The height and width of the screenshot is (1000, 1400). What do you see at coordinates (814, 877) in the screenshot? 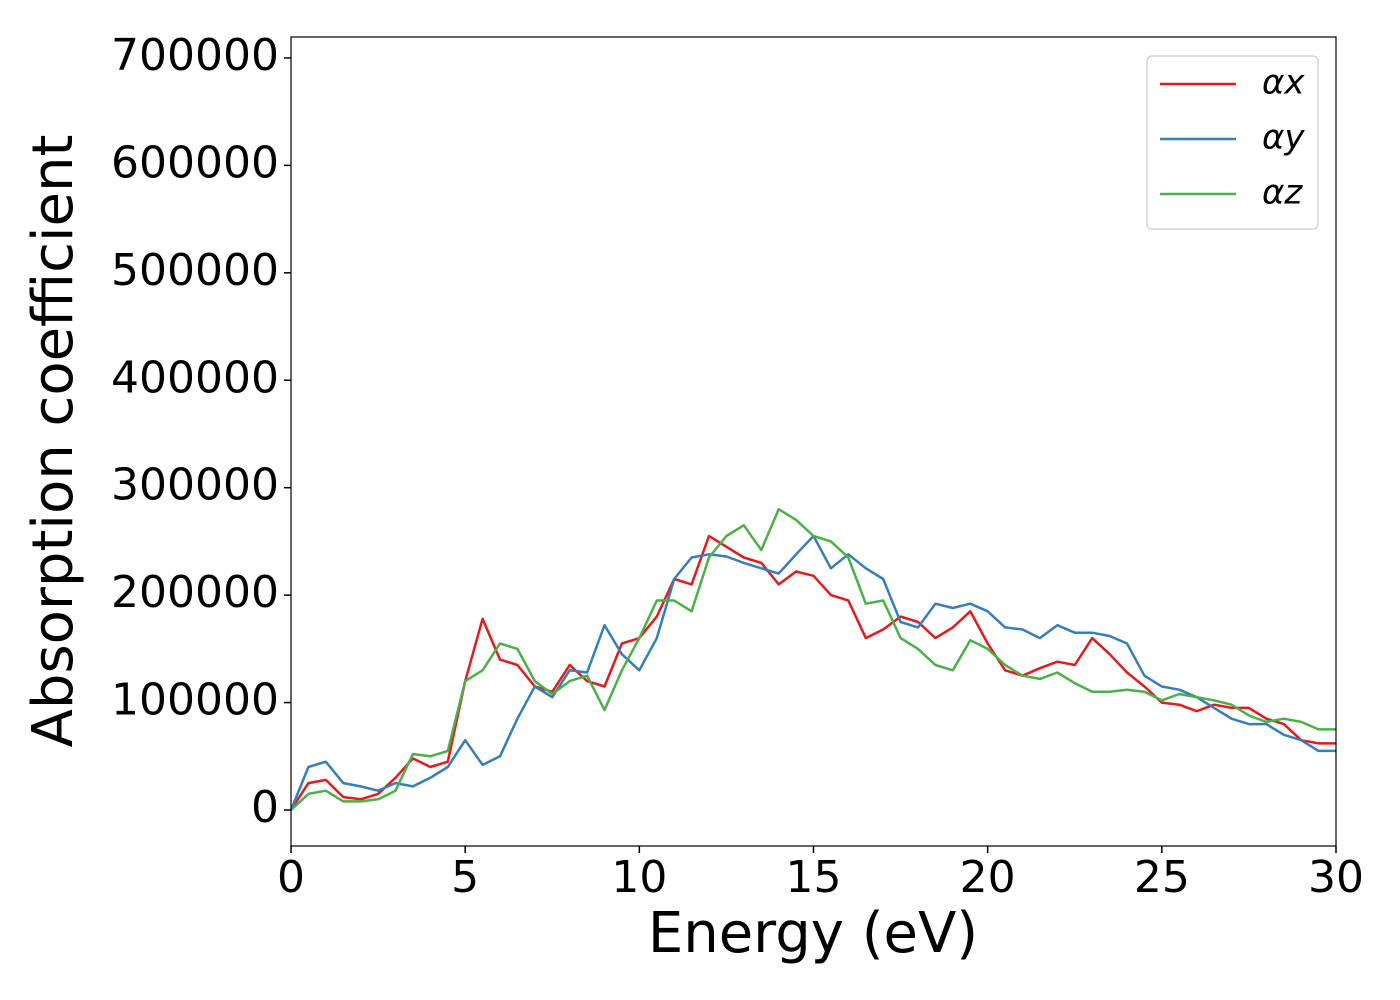
I see `x-tick-label: 15` at bounding box center [814, 877].